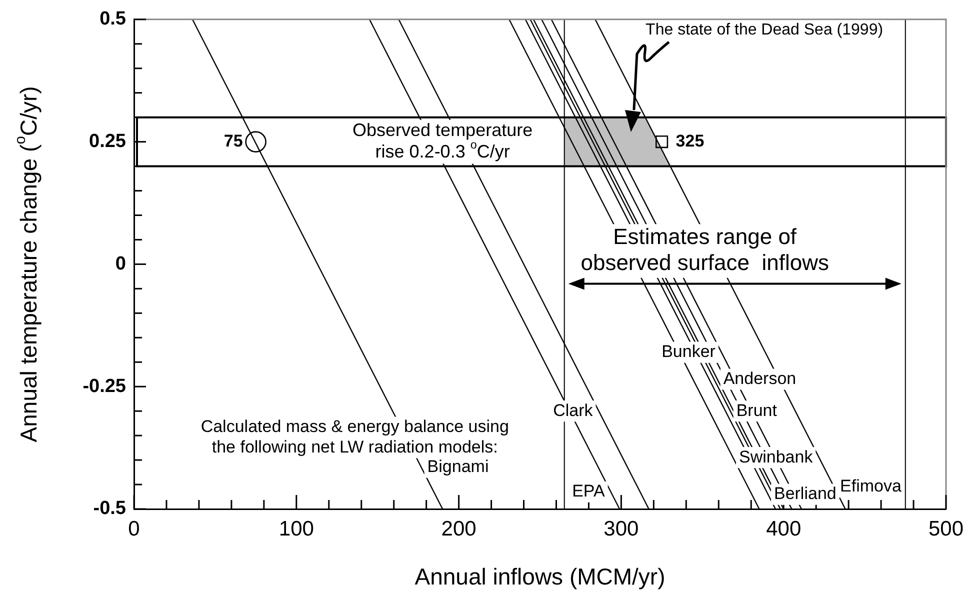  Describe the element at coordinates (704, 250) in the screenshot. I see `annotation: Estimates range of observed surface inflows` at that location.